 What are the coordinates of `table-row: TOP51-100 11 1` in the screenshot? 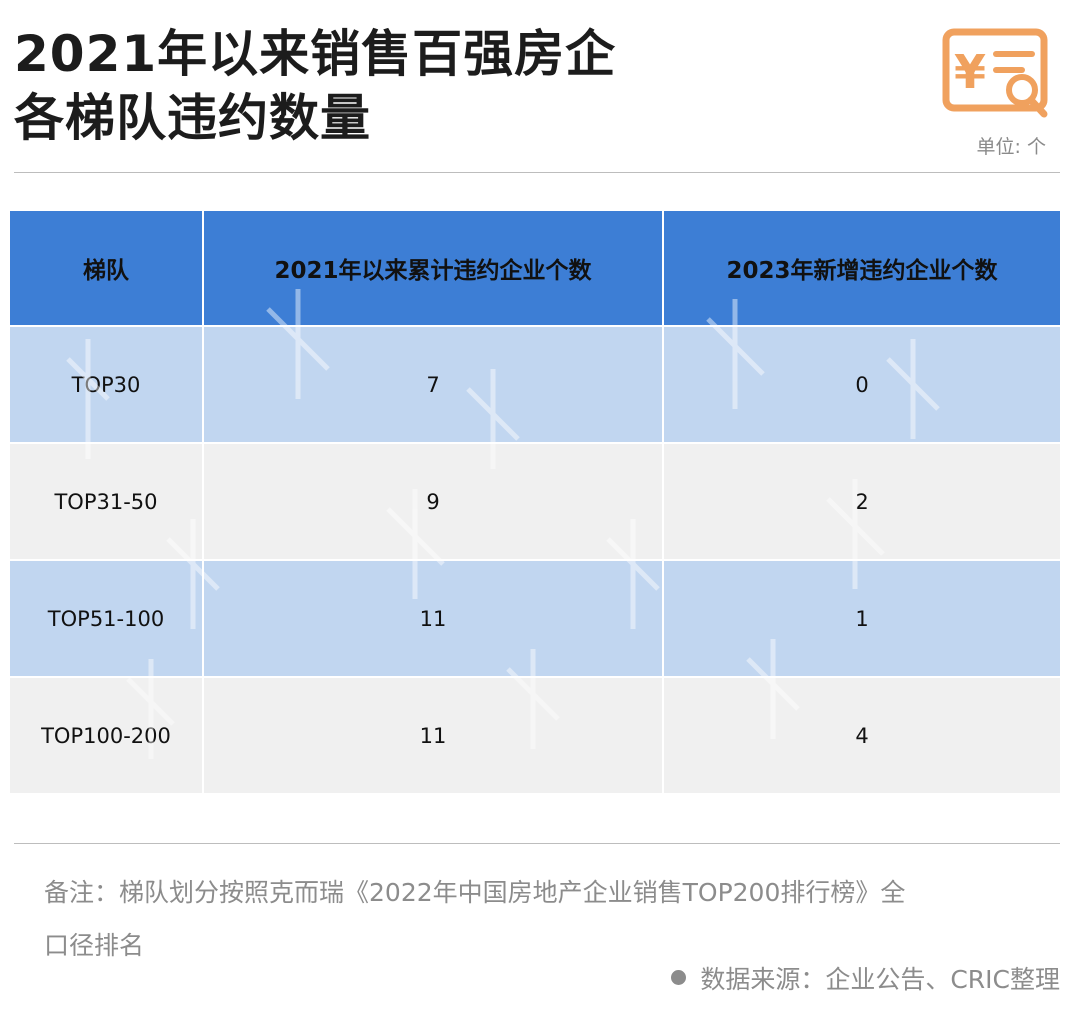 It's located at (535, 618).